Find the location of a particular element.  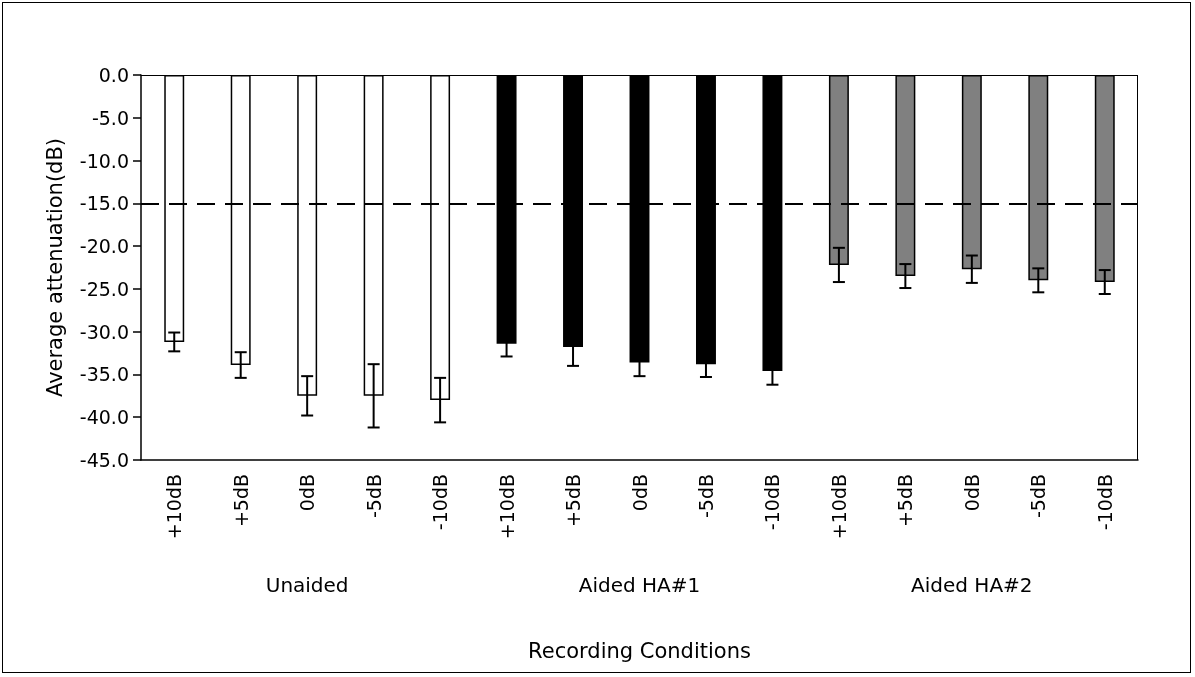

text: Aided HA#1 is located at coordinates (639, 585).